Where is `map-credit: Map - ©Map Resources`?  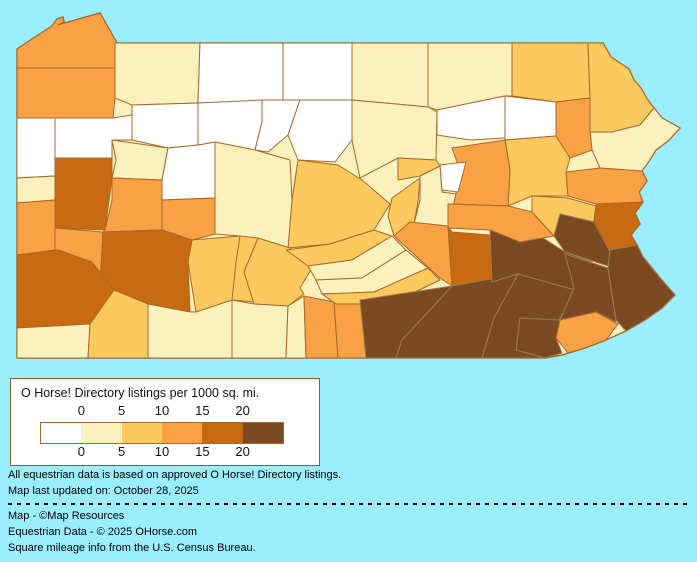
map-credit: Map - ©Map Resources is located at coordinates (66, 516).